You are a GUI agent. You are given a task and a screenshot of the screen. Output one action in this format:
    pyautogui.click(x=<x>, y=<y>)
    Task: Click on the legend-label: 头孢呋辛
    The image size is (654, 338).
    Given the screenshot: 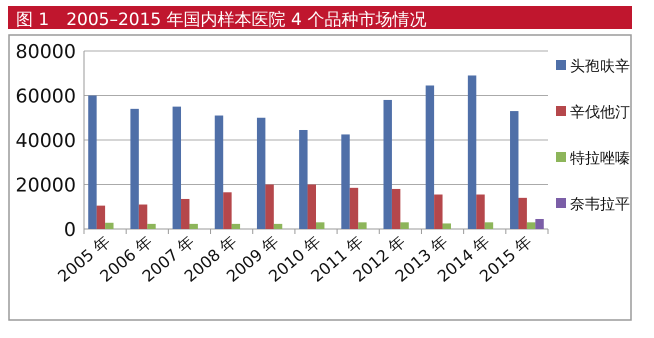 What is the action you would take?
    pyautogui.click(x=600, y=66)
    